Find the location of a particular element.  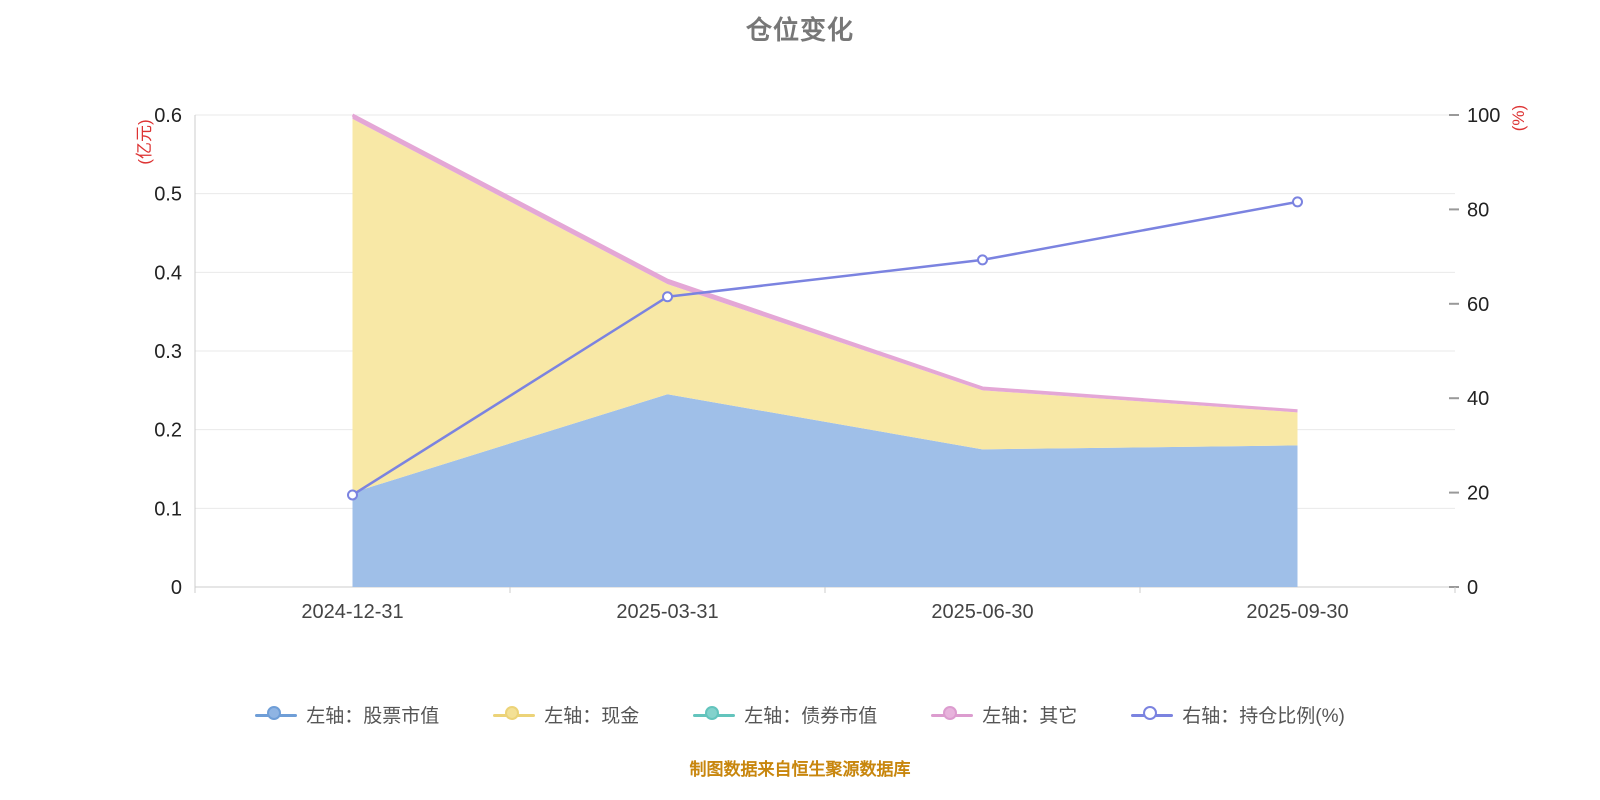

legend-label: 右轴：持仓比例(%) is located at coordinates (1263, 716).